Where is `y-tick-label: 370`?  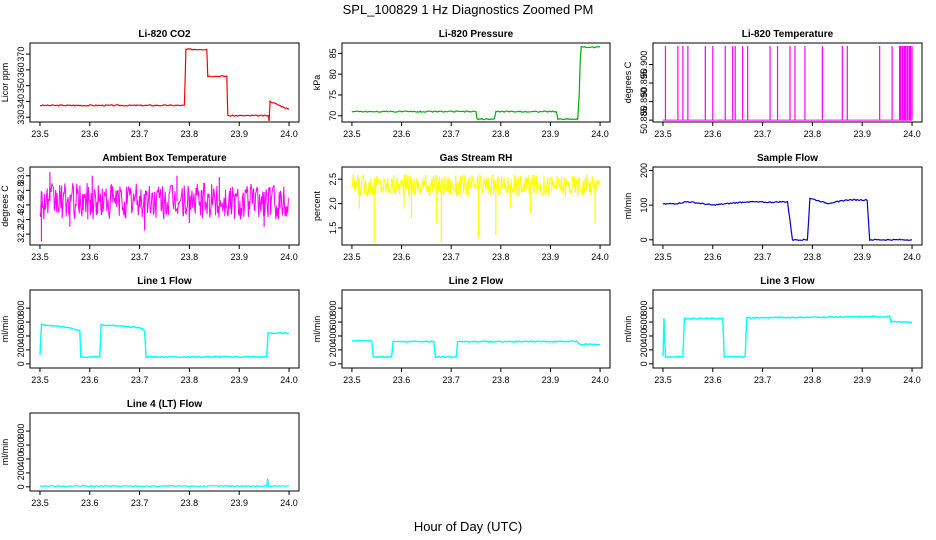
y-tick-label: 370 is located at coordinates (21, 54).